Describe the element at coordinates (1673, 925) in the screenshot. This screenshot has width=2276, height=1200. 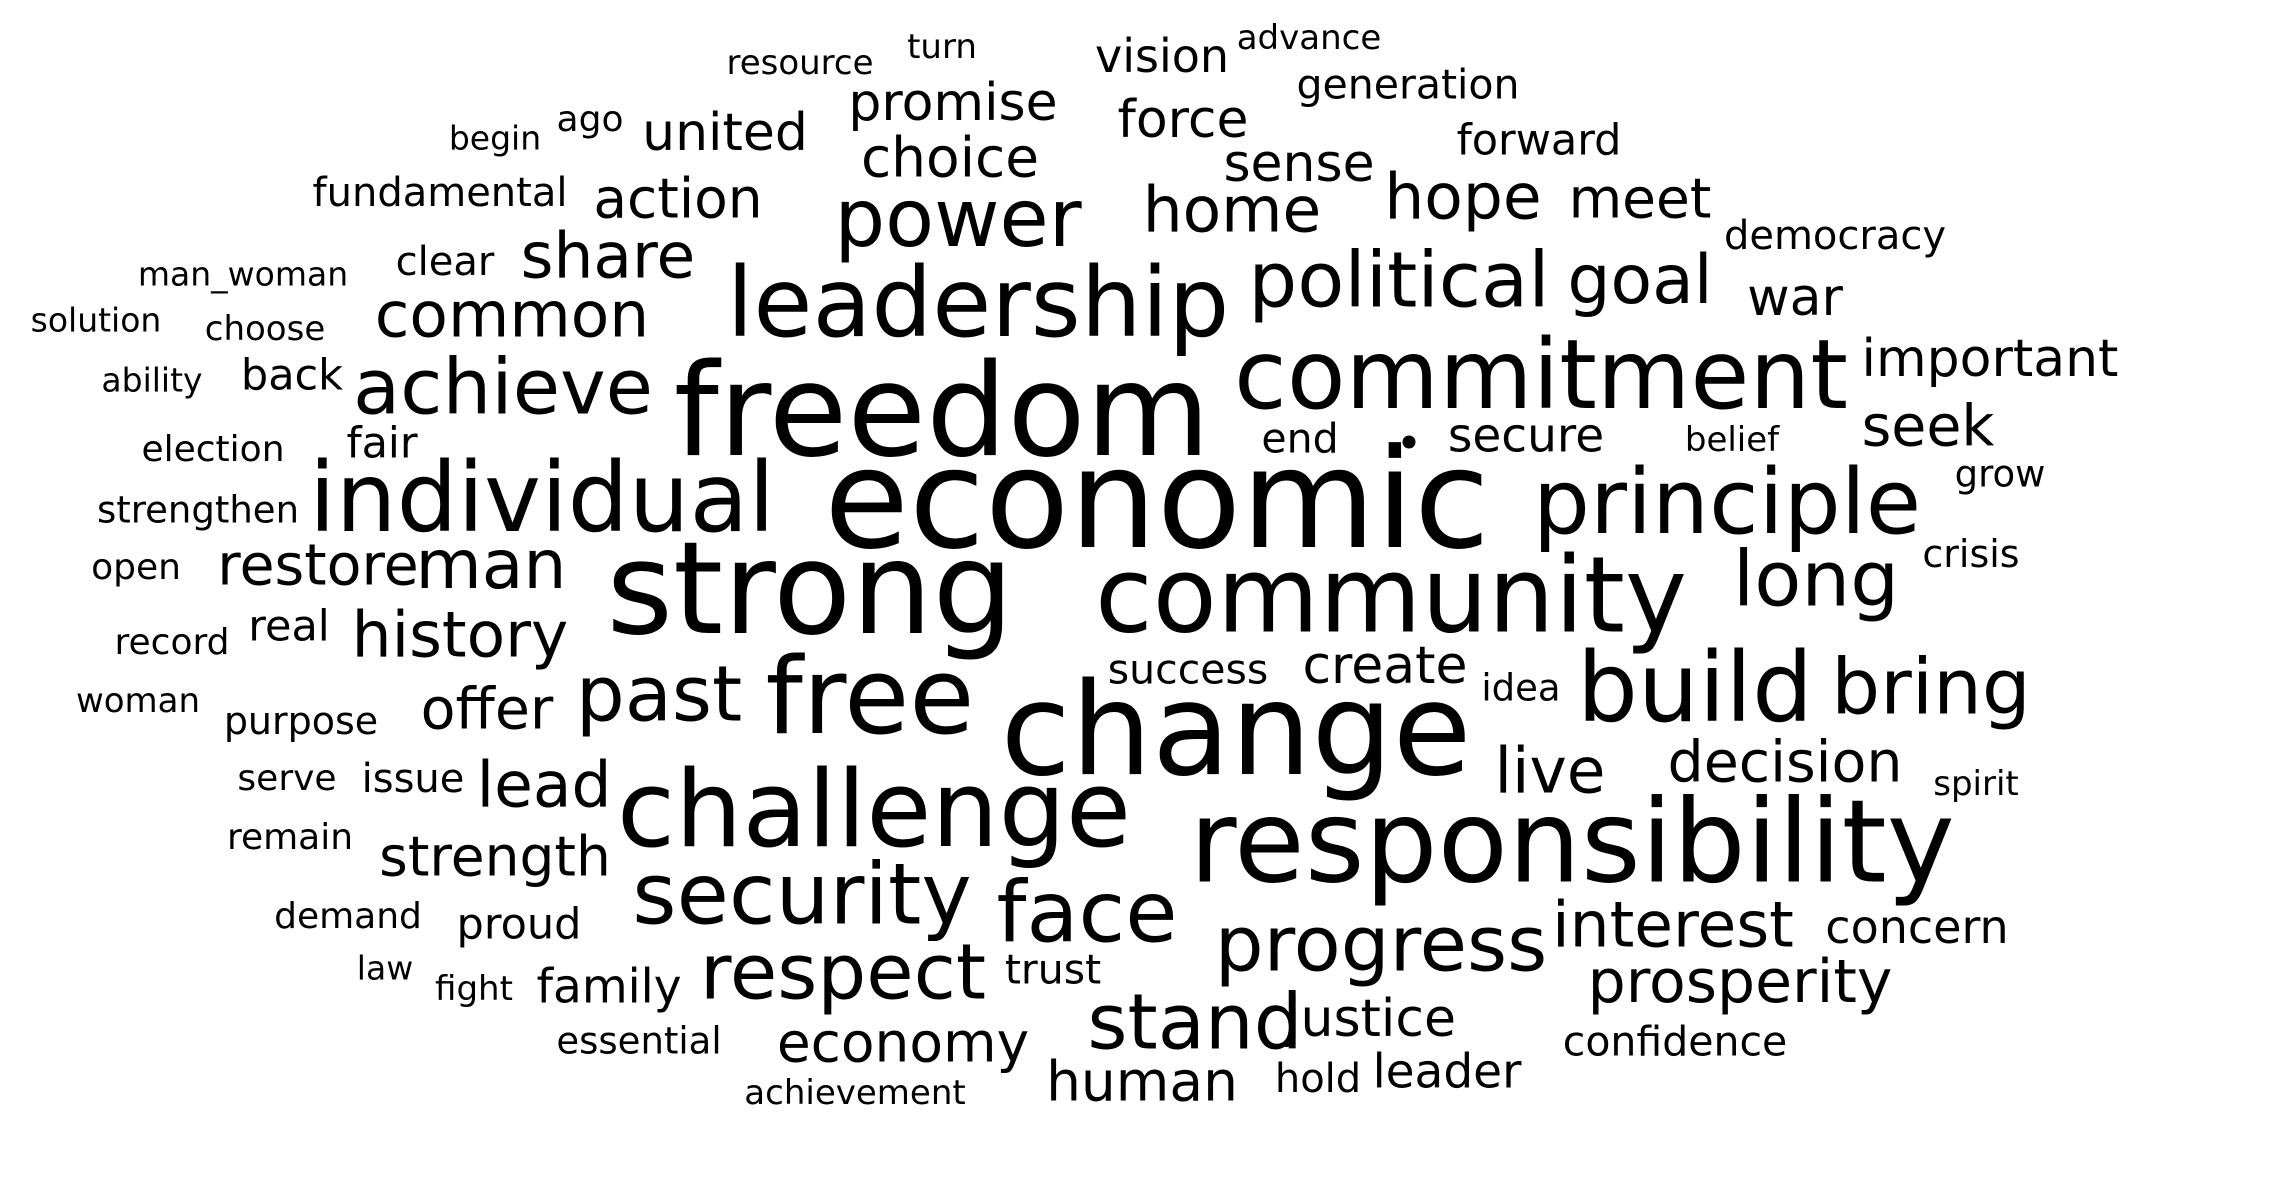
I see `cloud-word-interest: interest` at that location.